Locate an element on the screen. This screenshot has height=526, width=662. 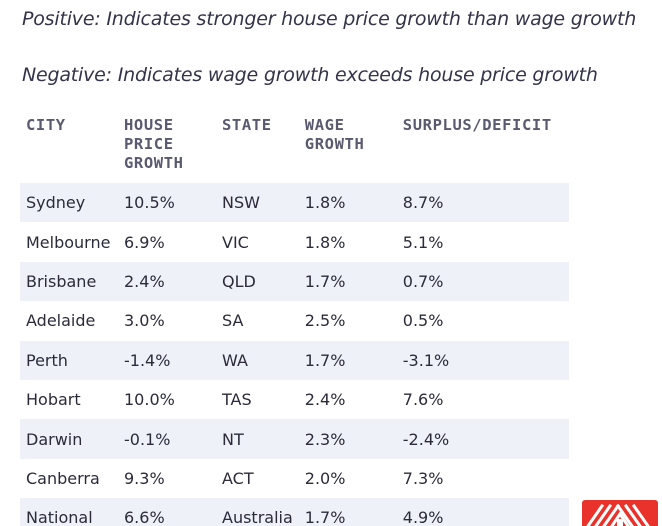
table-row: National 6.6% Australia 1.7% 4.9% is located at coordinates (294, 512).